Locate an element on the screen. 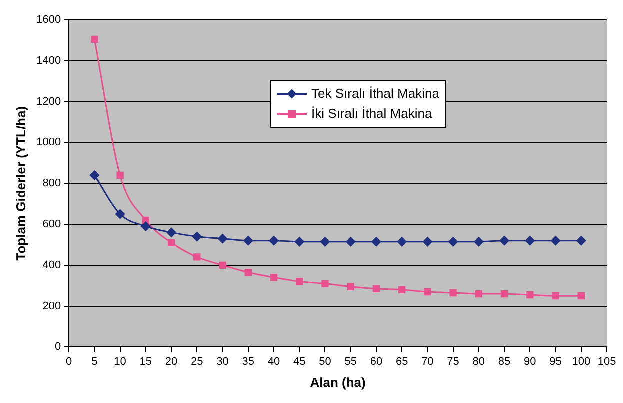  x-axis-title: Alan (ha) is located at coordinates (338, 382).